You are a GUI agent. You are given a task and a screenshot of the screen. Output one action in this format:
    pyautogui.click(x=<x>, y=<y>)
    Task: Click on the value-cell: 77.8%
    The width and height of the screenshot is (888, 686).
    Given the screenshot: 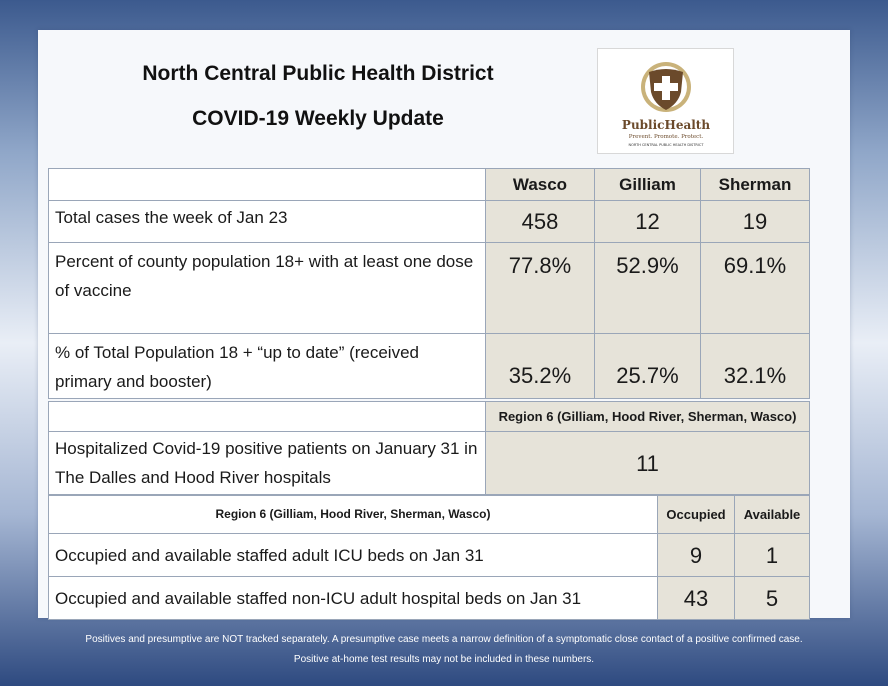 What is the action you would take?
    pyautogui.click(x=540, y=288)
    